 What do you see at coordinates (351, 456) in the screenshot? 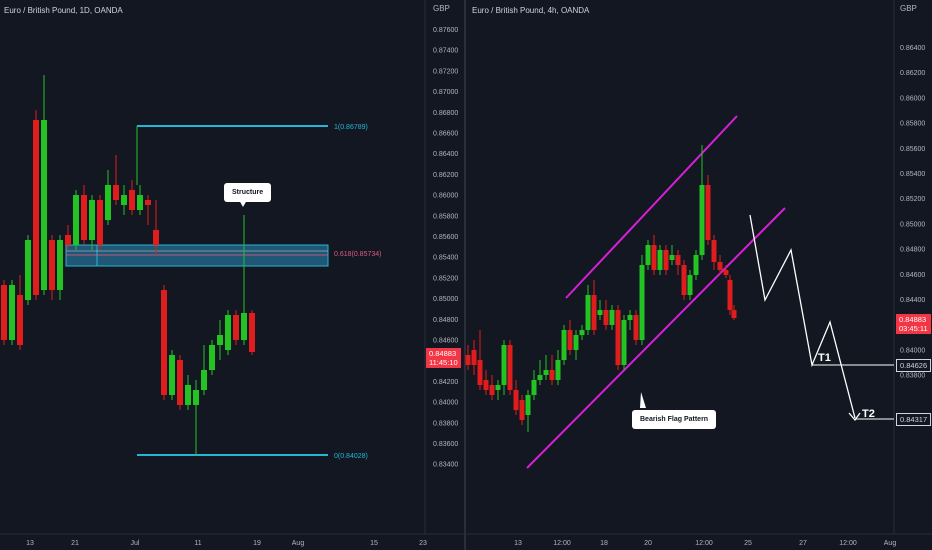
I see `fib-bottom-label: 0(0.84028)` at bounding box center [351, 456].